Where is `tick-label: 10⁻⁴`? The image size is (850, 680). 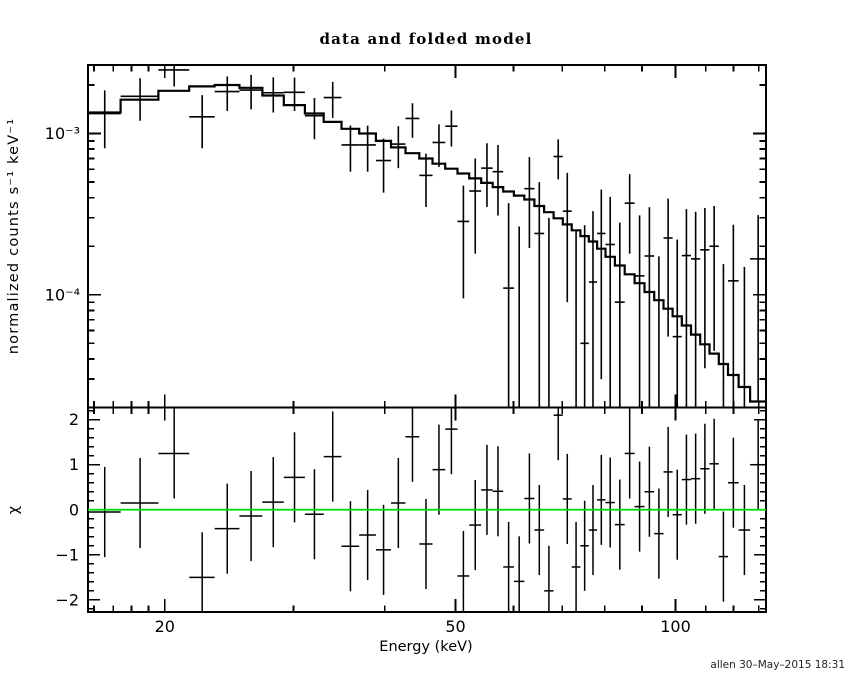 tick-label: 10⁻⁴ is located at coordinates (62, 294).